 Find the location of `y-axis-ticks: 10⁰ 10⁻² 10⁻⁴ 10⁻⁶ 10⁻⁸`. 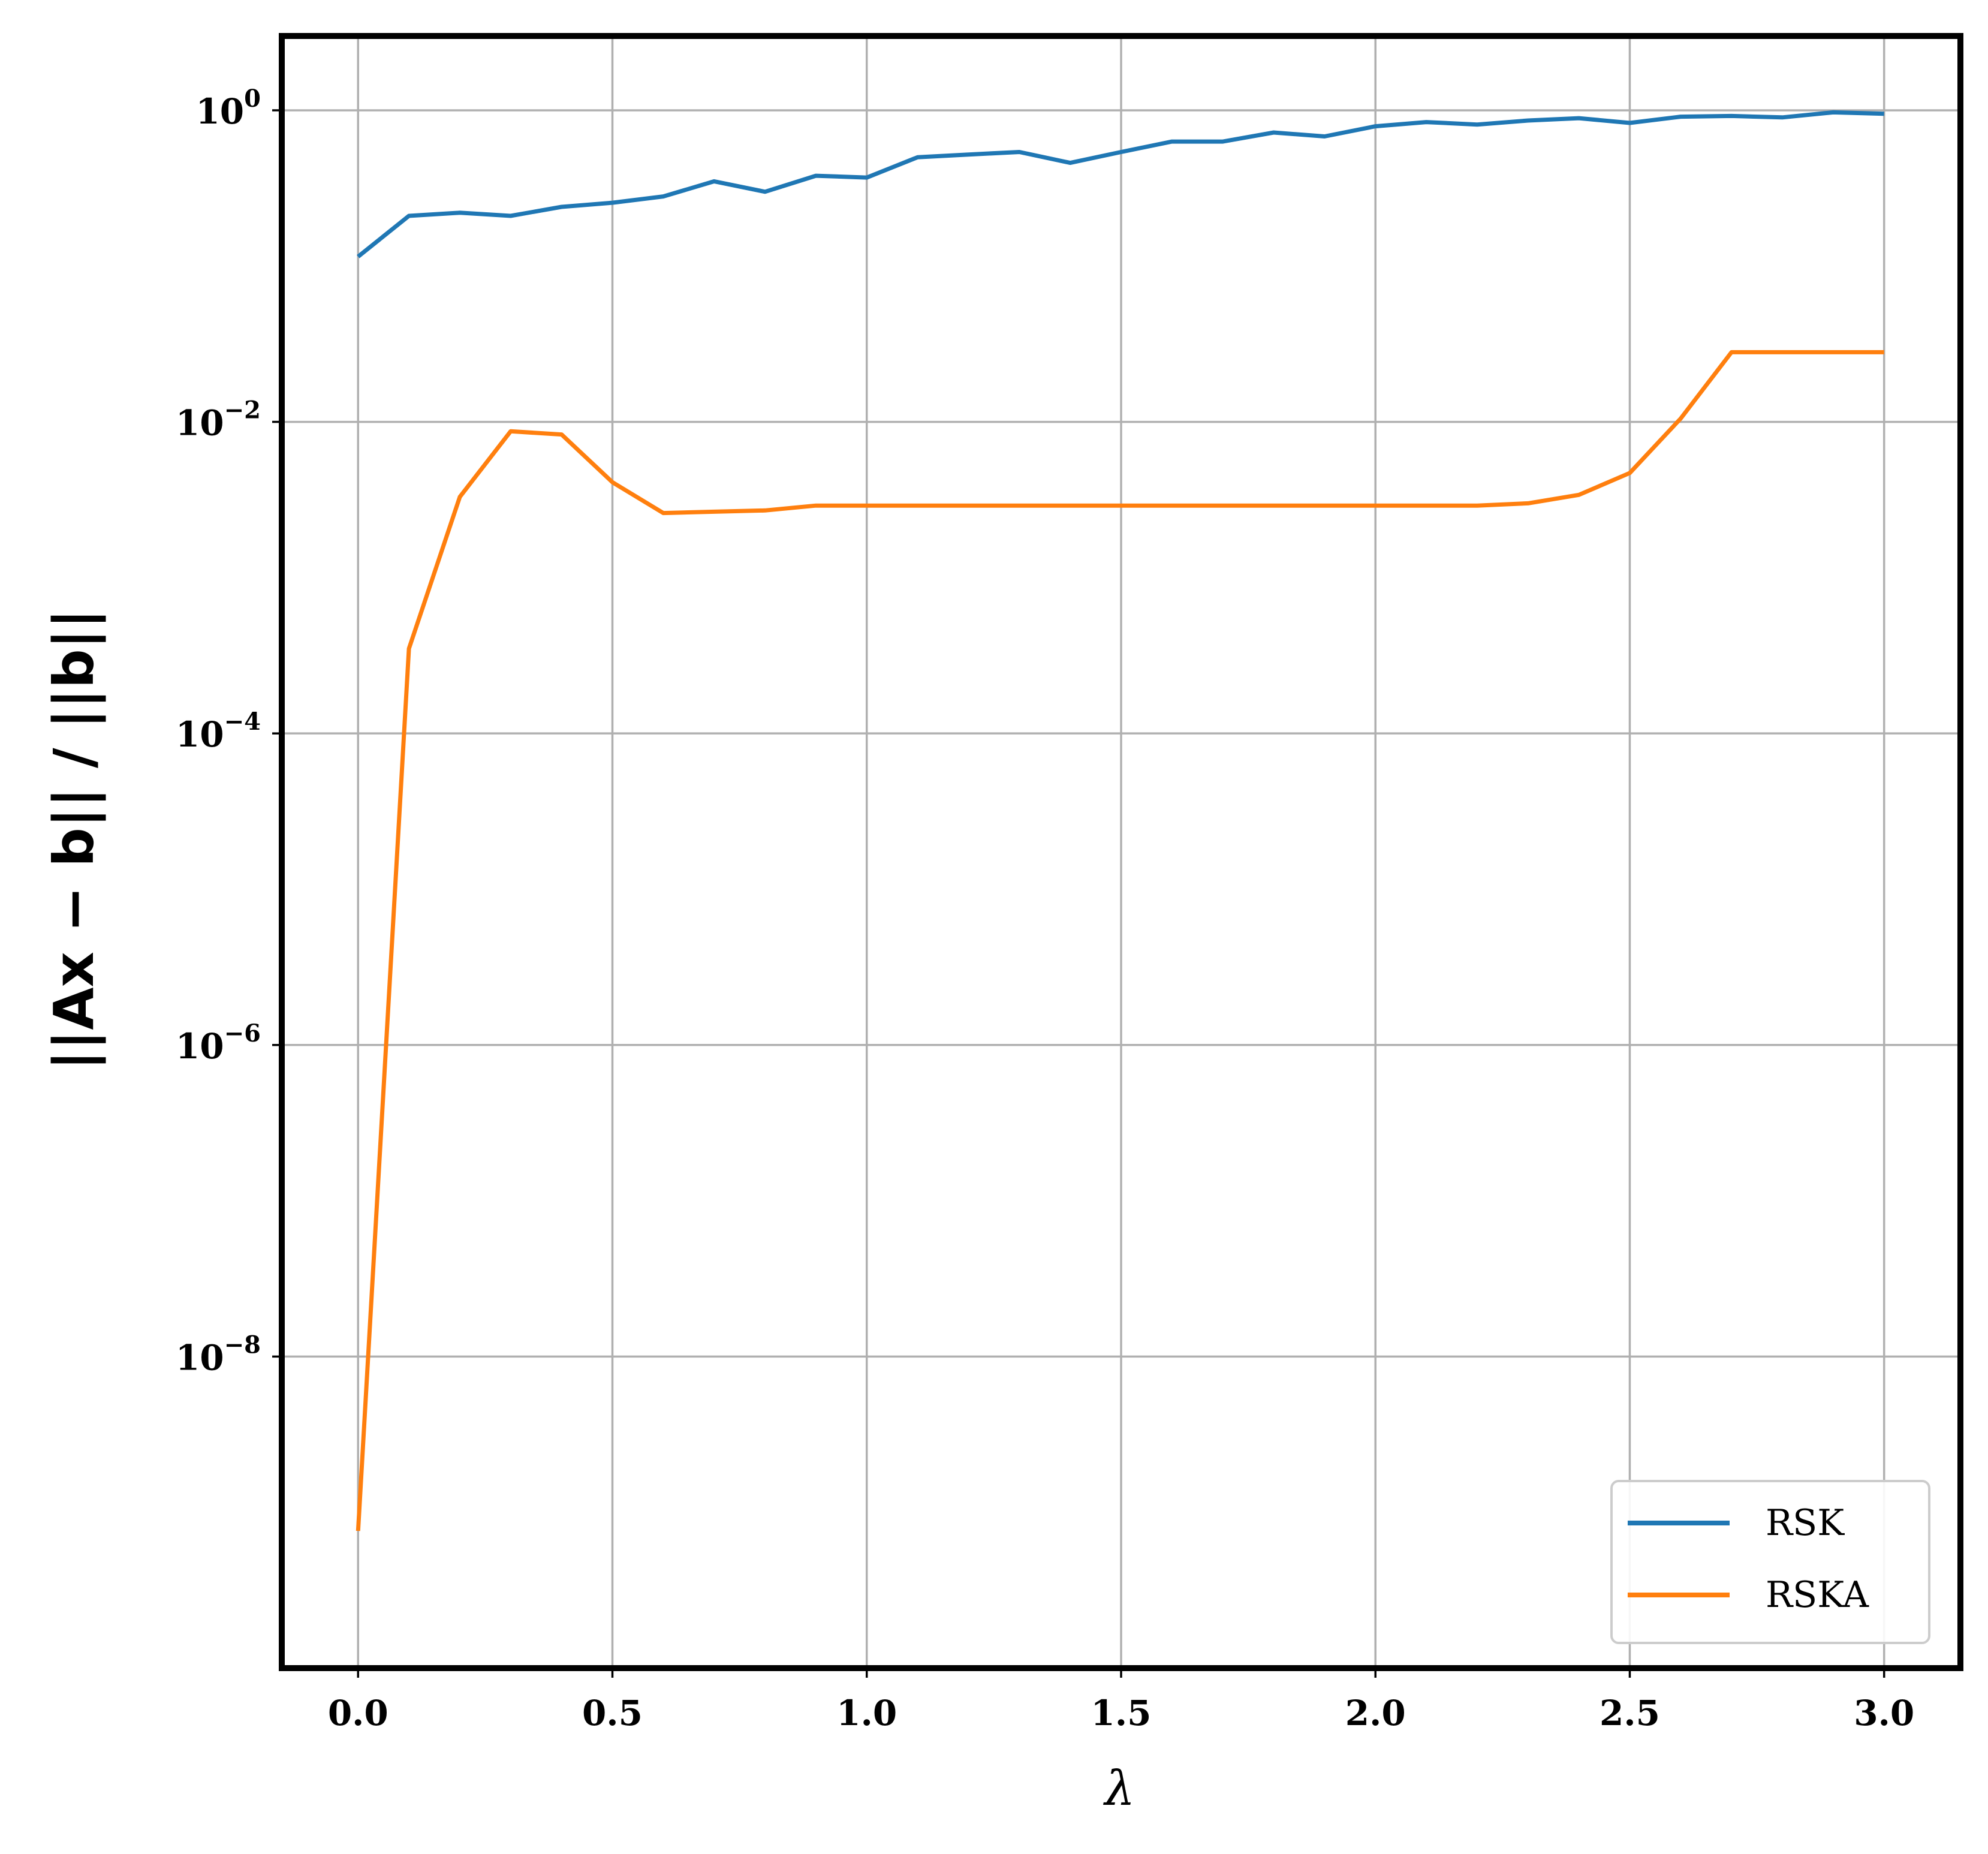

y-axis-ticks: 10⁰ 10⁻² 10⁻⁴ 10⁻⁶ 10⁻⁸ is located at coordinates (229, 731).